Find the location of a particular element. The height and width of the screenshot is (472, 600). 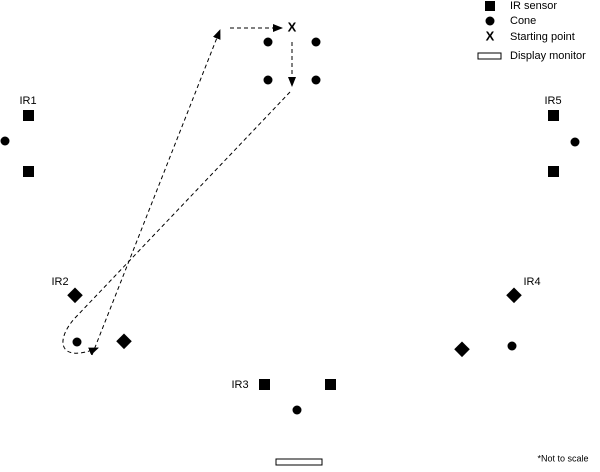

sensor-label: IR2 is located at coordinates (59, 282).